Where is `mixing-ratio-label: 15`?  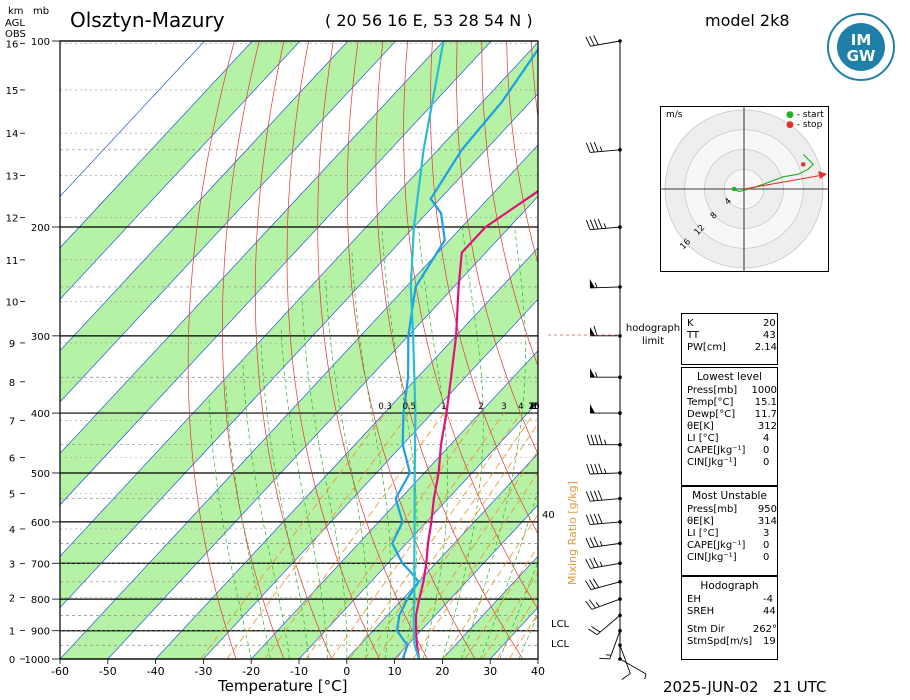
mixing-ratio-label: 15 is located at coordinates (534, 407).